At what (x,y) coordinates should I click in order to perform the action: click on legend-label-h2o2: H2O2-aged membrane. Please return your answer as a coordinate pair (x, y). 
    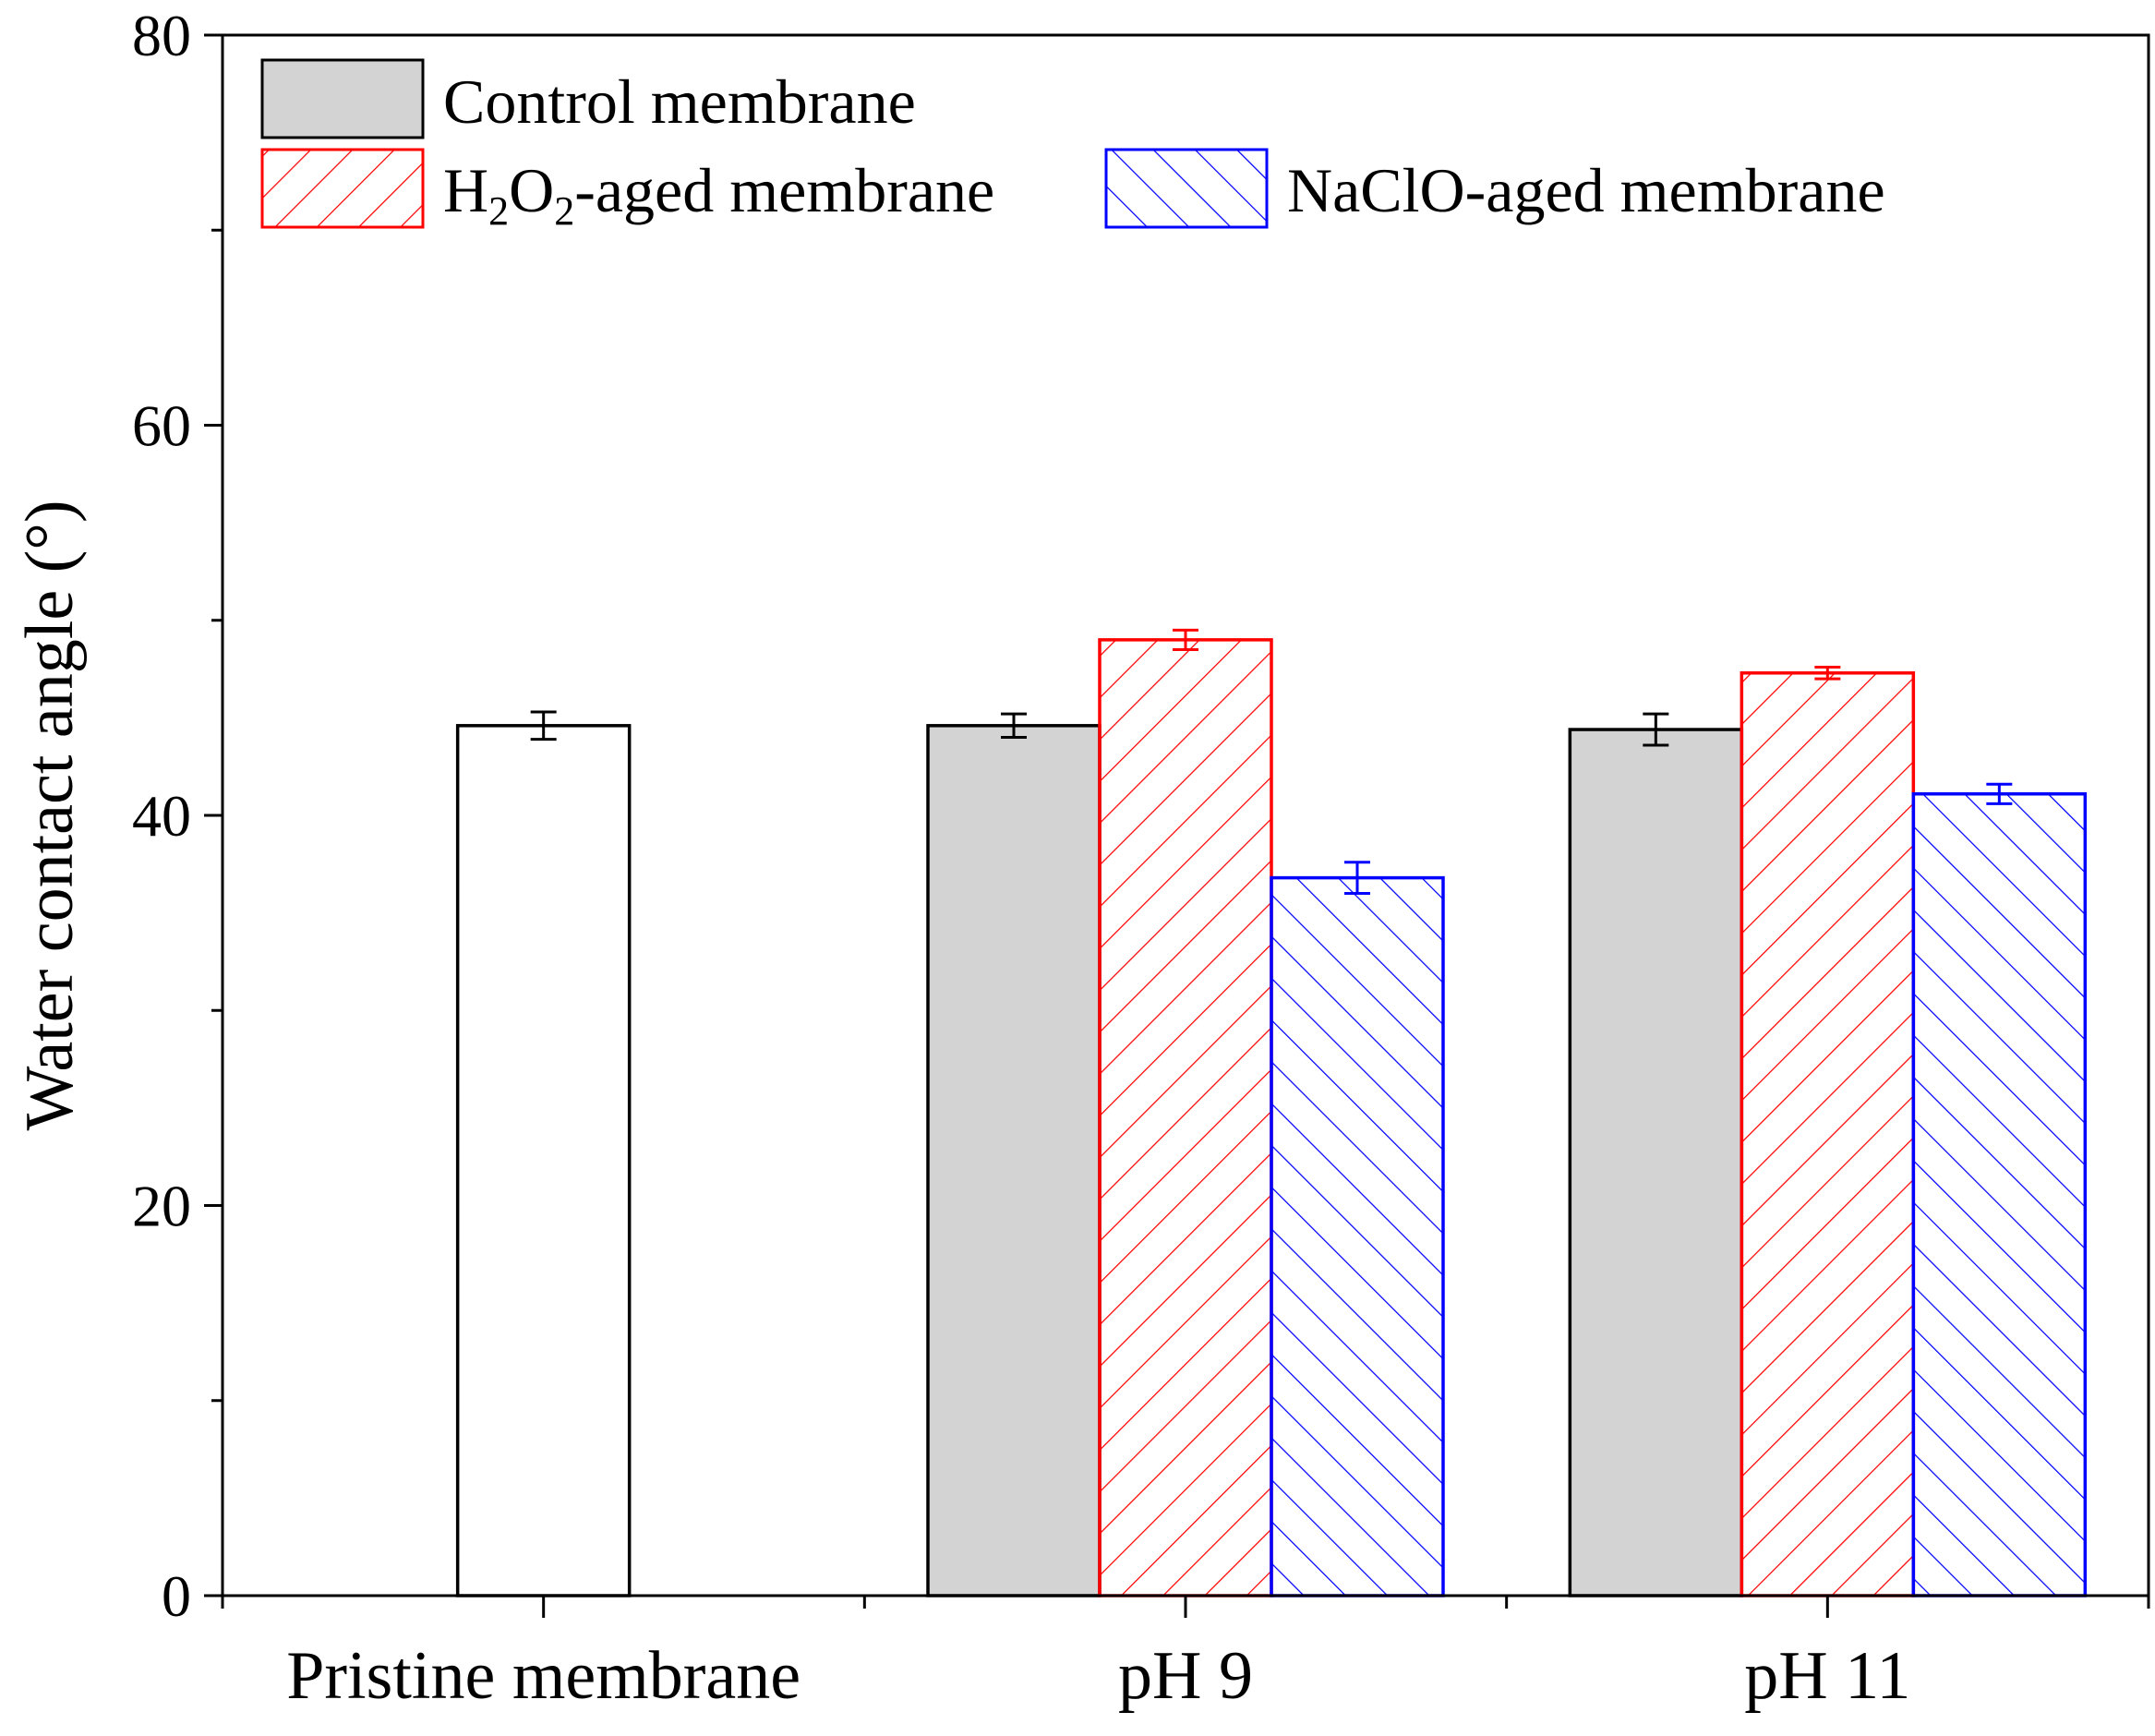
    Looking at the image, I should click on (718, 195).